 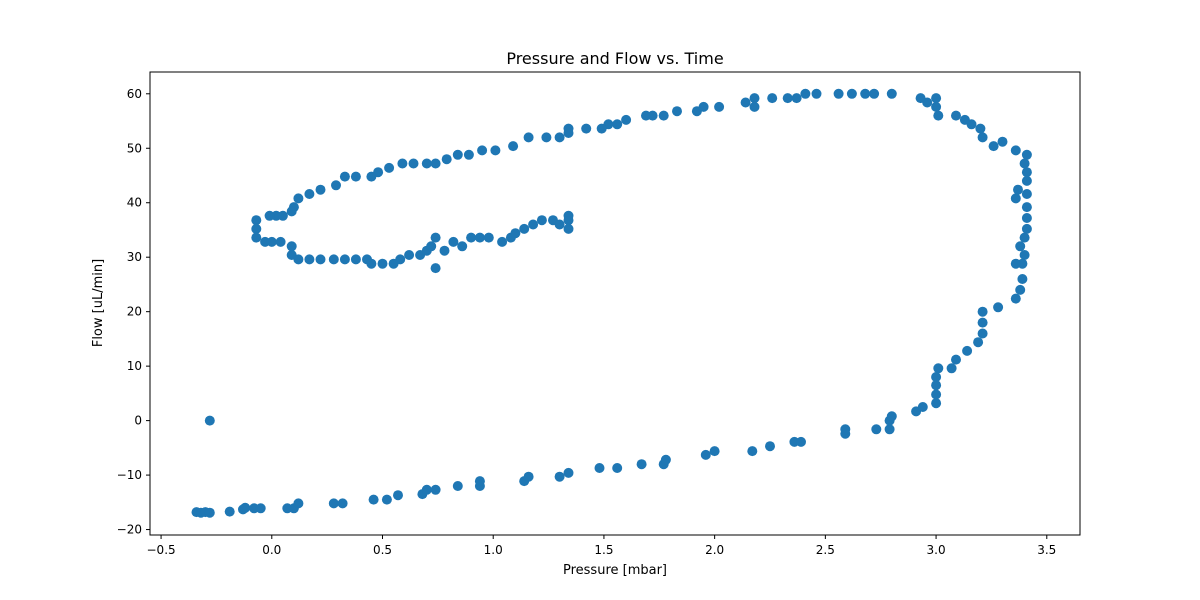 I want to click on y-tick-label: −10, so click(x=129, y=475).